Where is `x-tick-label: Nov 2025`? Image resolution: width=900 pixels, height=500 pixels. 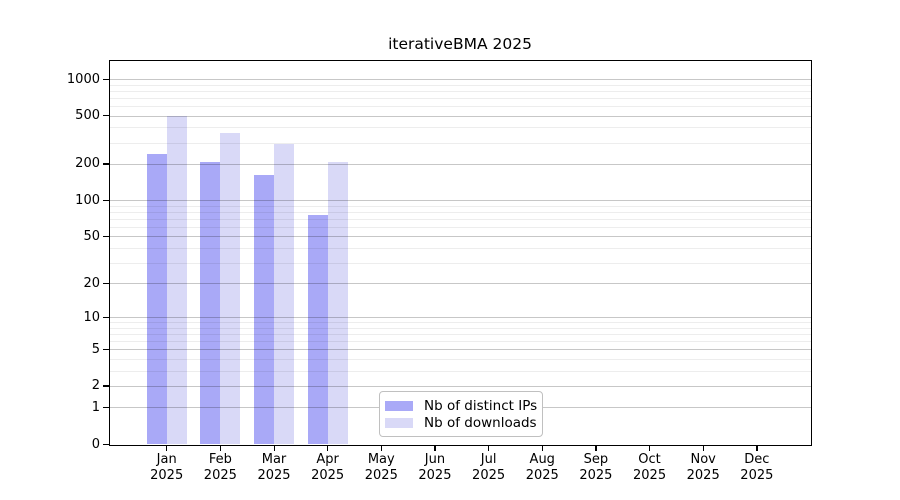
x-tick-label: Nov 2025 is located at coordinates (703, 467).